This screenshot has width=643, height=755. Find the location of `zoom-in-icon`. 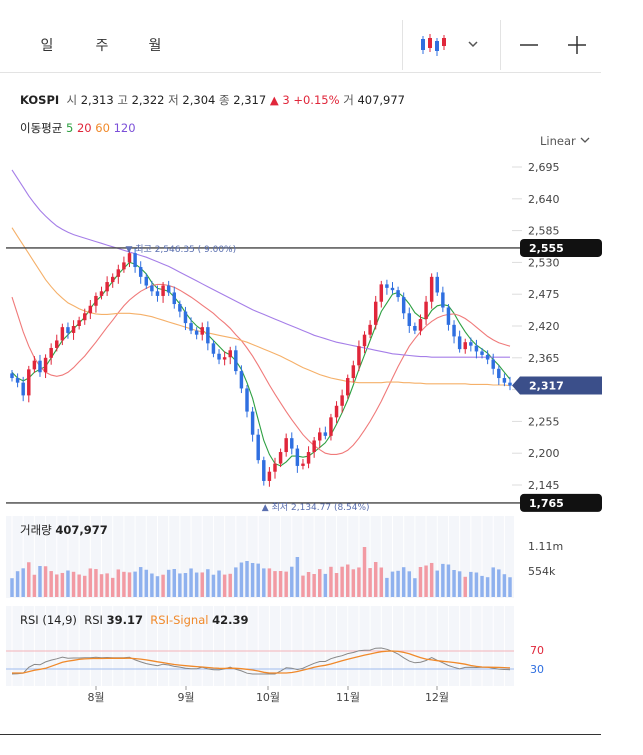

zoom-in-icon is located at coordinates (577, 45).